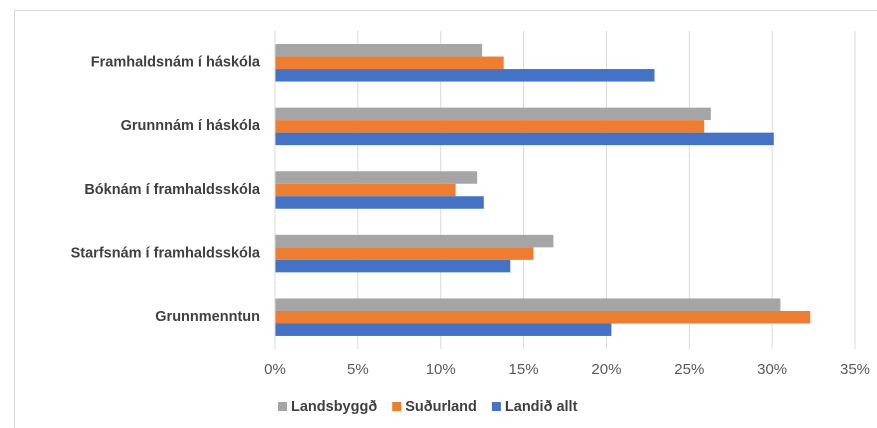 Image resolution: width=877 pixels, height=428 pixels. Describe the element at coordinates (191, 126) in the screenshot. I see `y-tick-label: Grunnnám í háskóla` at that location.